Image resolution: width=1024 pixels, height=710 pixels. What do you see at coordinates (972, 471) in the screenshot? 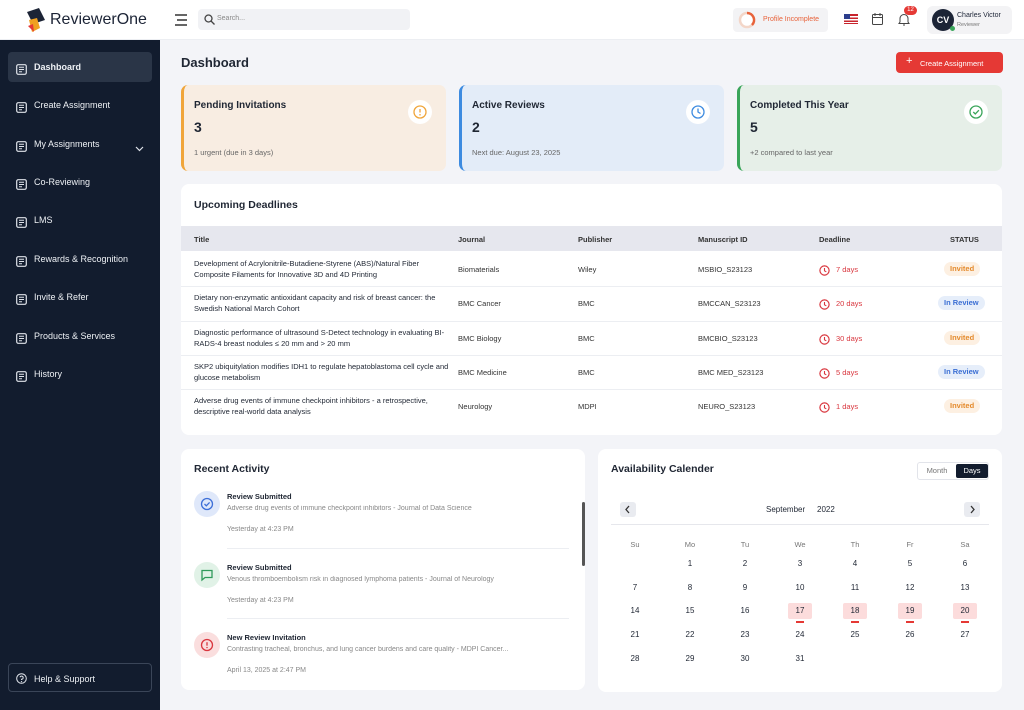
I see `view-option: Days` at bounding box center [972, 471].